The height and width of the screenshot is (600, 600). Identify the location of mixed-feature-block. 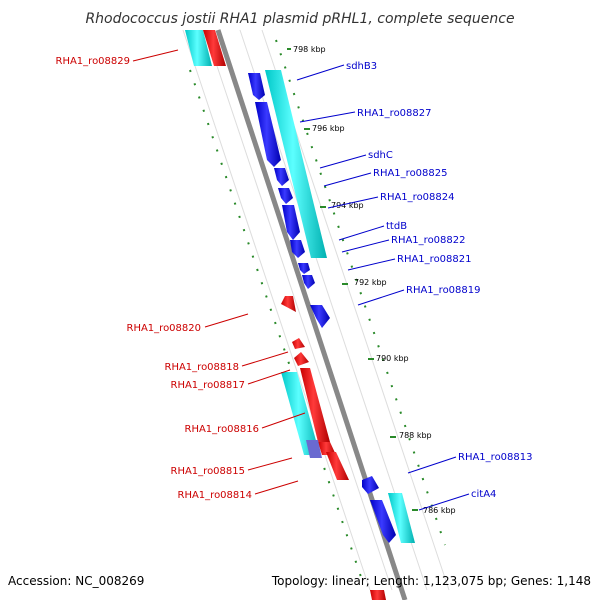
(314, 449).